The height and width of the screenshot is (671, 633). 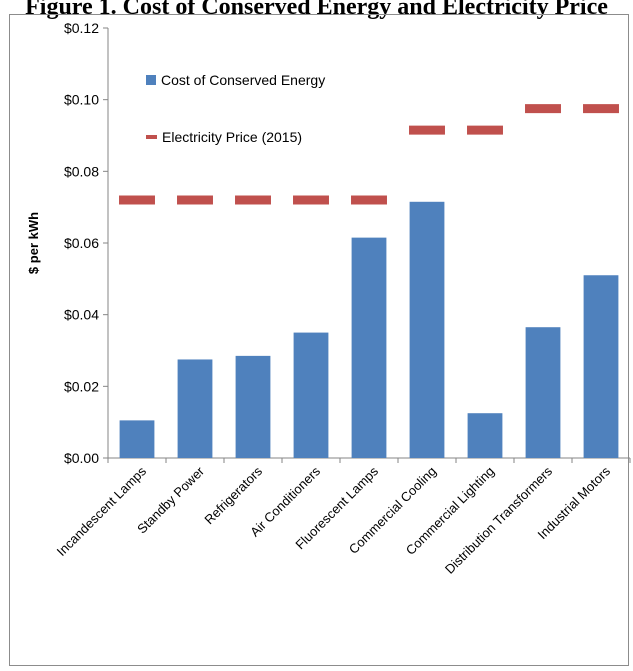 What do you see at coordinates (151, 80) in the screenshot?
I see `legend-swatch-bar` at bounding box center [151, 80].